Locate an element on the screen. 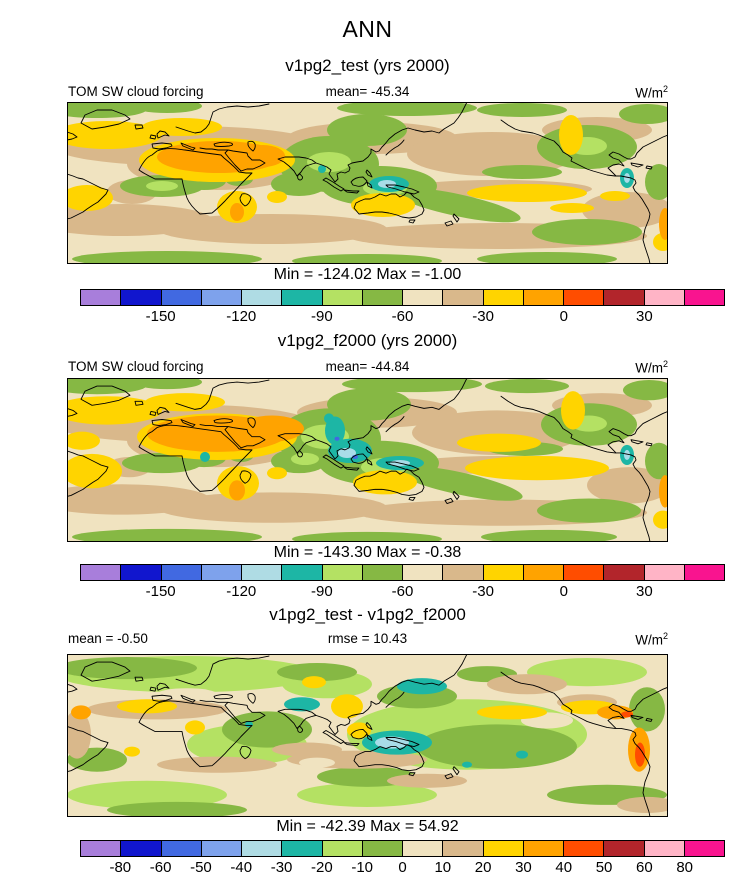 This screenshot has width=732, height=877. panel2-mean-label: mean= -44.84 is located at coordinates (367, 366).